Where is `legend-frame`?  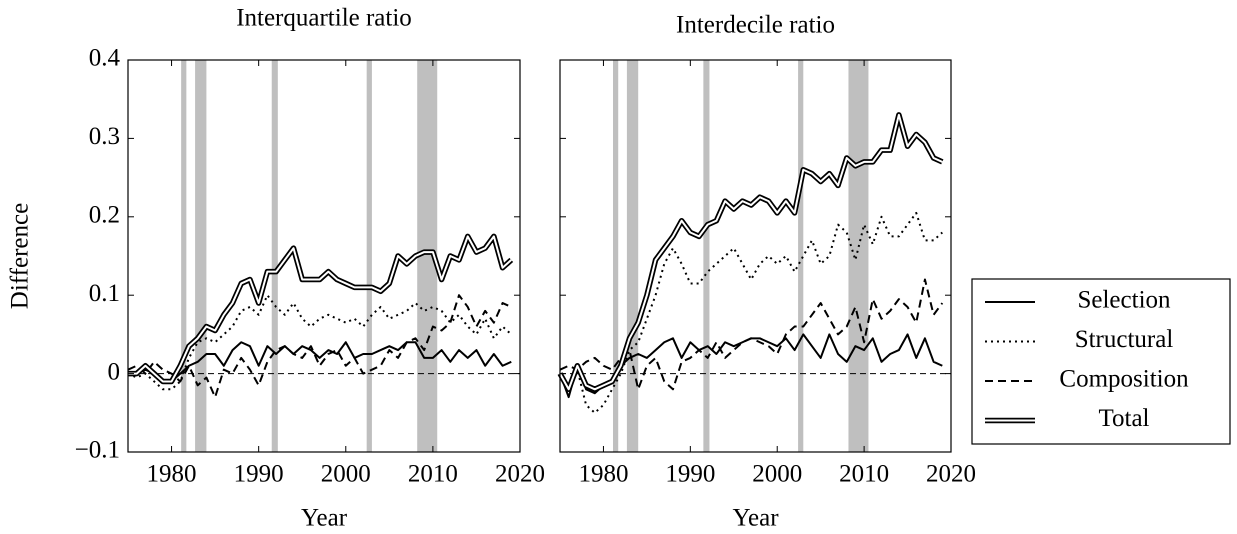
legend-frame is located at coordinates (1101, 361).